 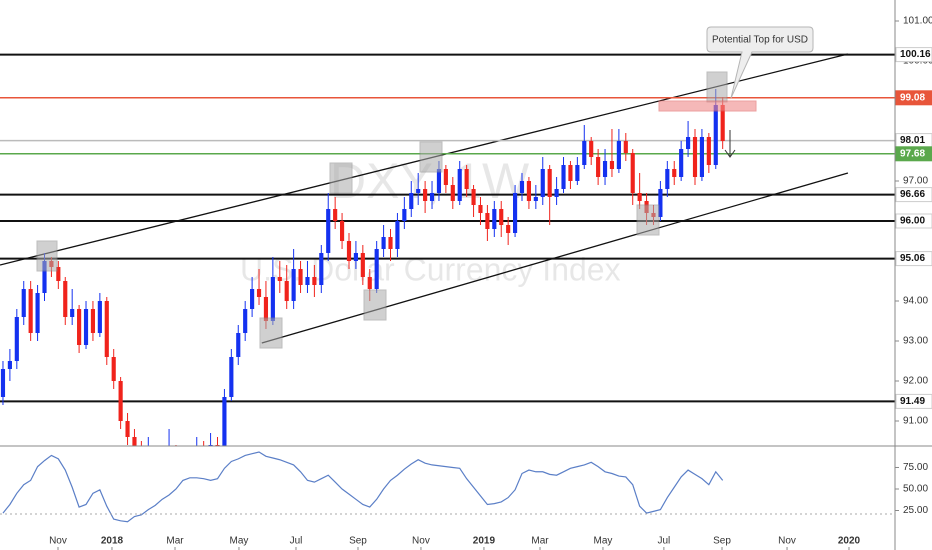 What do you see at coordinates (915, 381) in the screenshot?
I see `y-tick-label: 92.00` at bounding box center [915, 381].